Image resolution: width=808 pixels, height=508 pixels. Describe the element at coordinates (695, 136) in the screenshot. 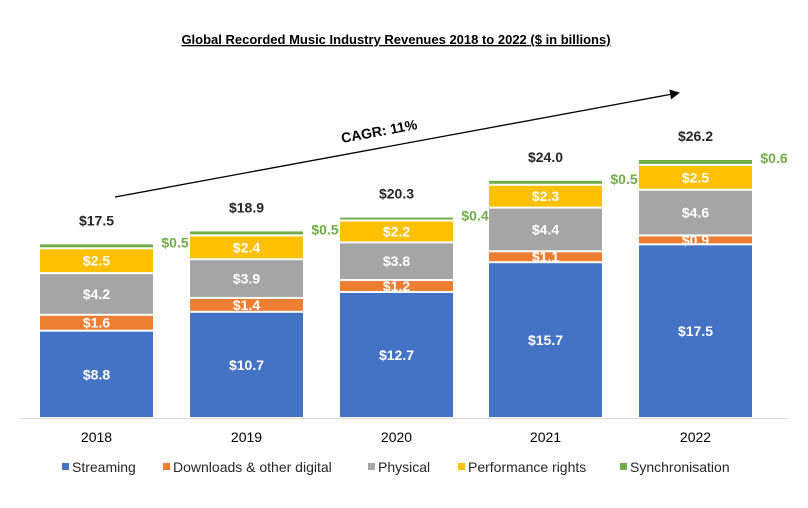

I see `total-label: $26.2` at that location.